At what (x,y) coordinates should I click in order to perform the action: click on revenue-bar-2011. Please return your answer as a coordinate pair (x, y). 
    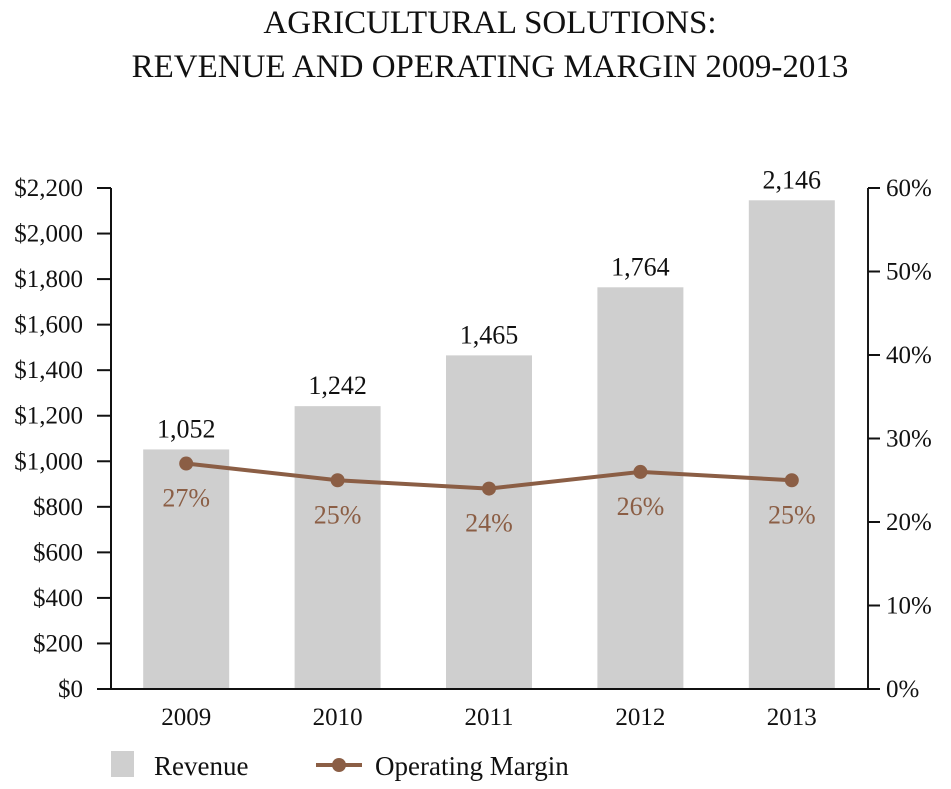
    Looking at the image, I should click on (489, 522).